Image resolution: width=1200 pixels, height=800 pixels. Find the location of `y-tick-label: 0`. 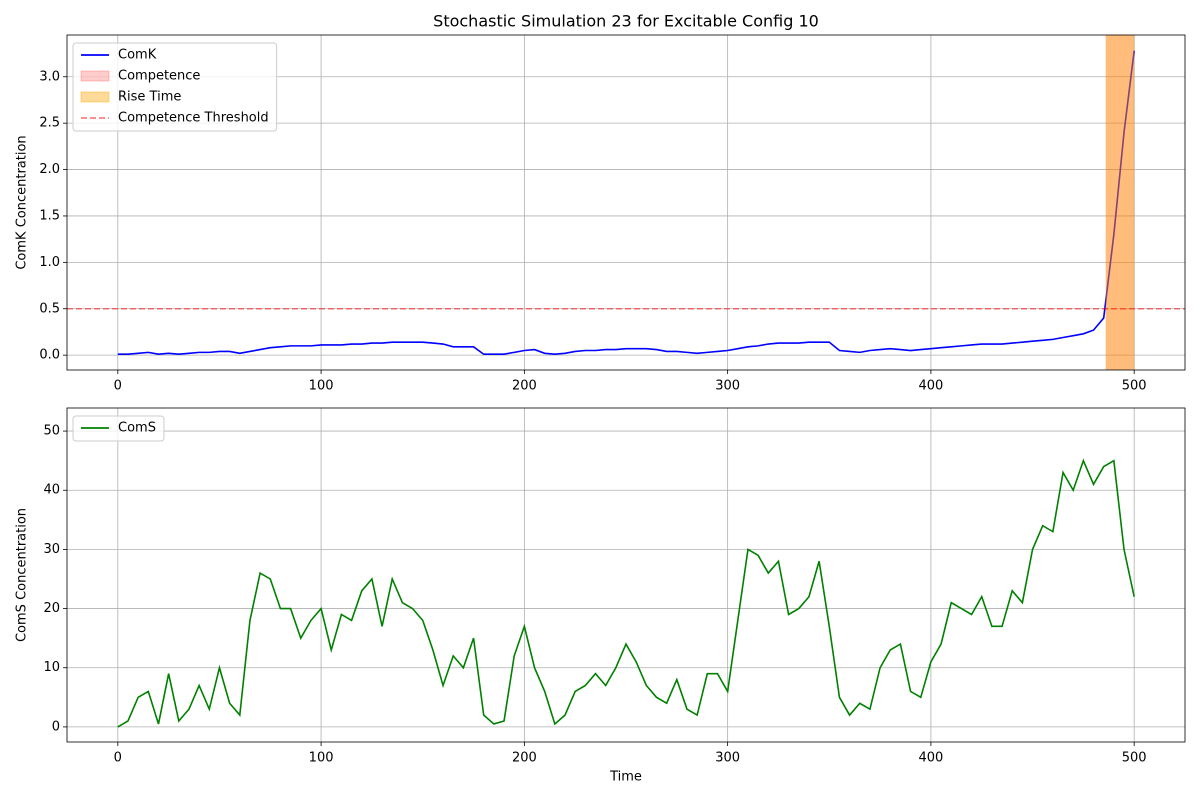

y-tick-label: 0 is located at coordinates (56, 726).